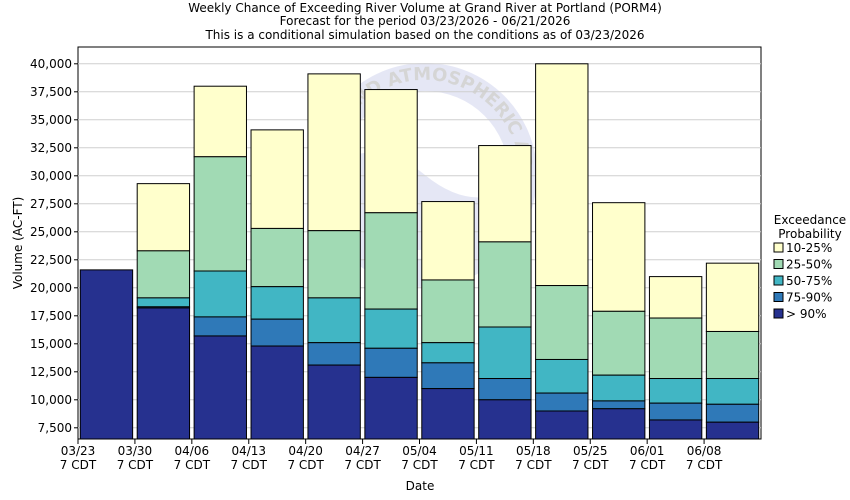  What do you see at coordinates (809, 298) in the screenshot?
I see `legend-label: 75-90%` at bounding box center [809, 298].